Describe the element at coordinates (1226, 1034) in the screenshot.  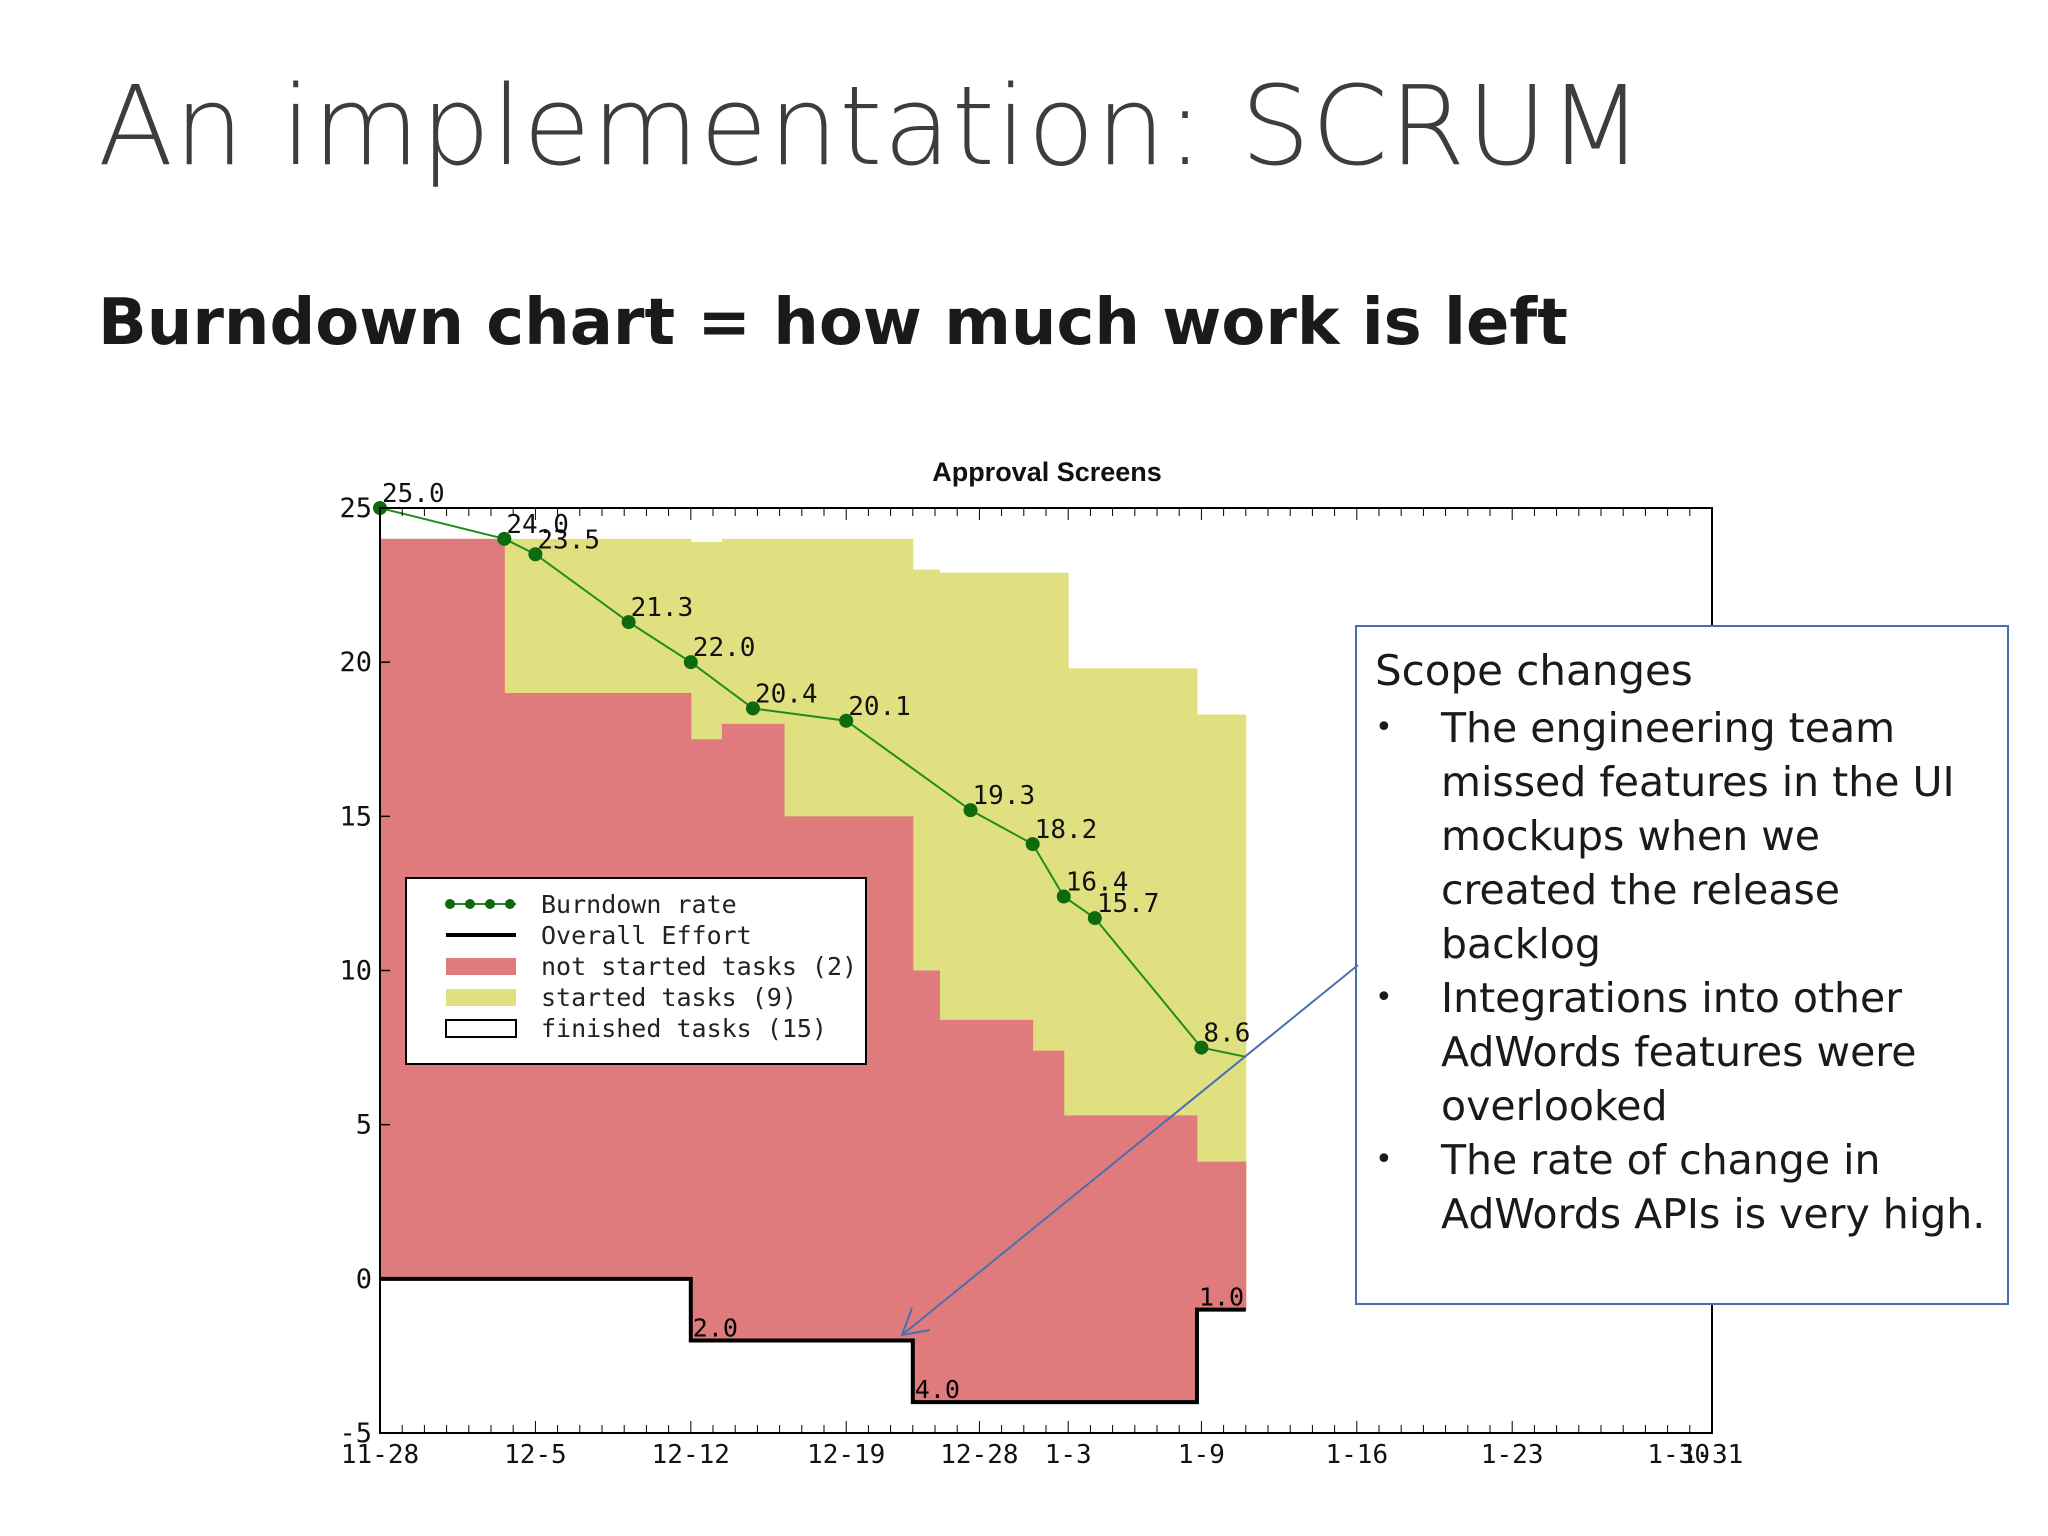
I see `burndown-data-label: 8.6` at that location.